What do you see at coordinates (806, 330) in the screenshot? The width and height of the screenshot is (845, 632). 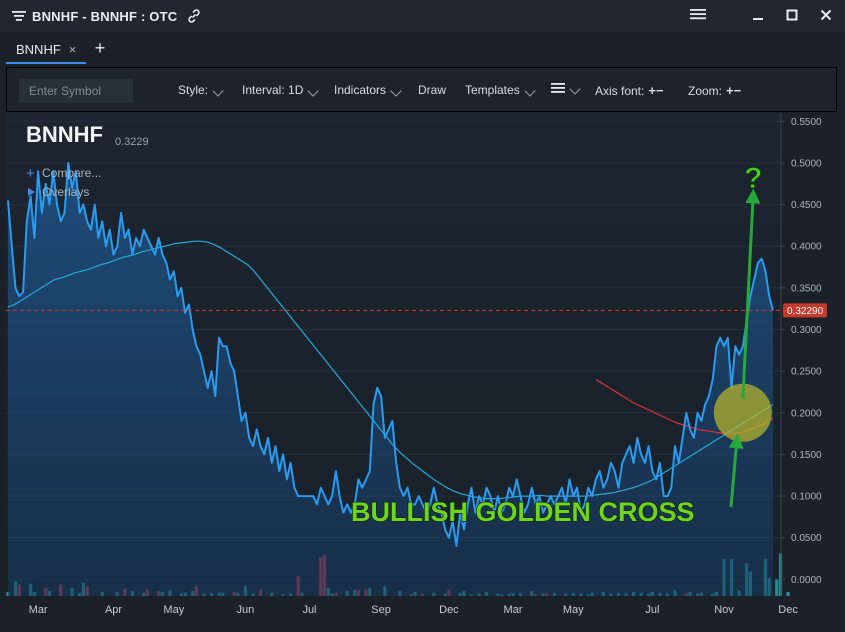 I see `y-tick-label: 0.3000` at bounding box center [806, 330].